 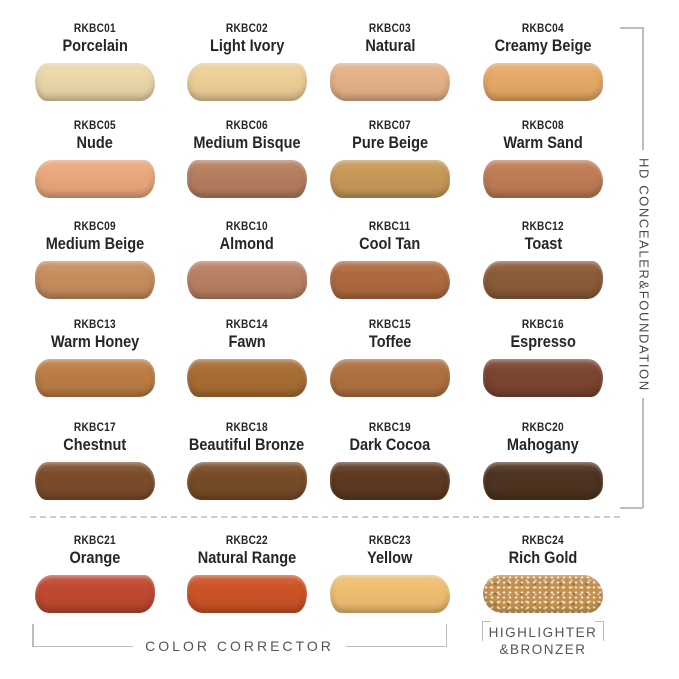 I want to click on shade-name: Almond, so click(x=247, y=244).